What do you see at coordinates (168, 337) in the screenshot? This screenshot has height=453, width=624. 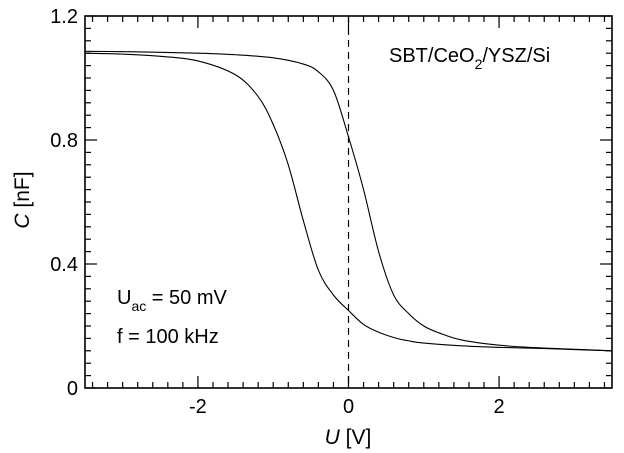 I see `frequency-label: f = 100 kHz` at bounding box center [168, 337].